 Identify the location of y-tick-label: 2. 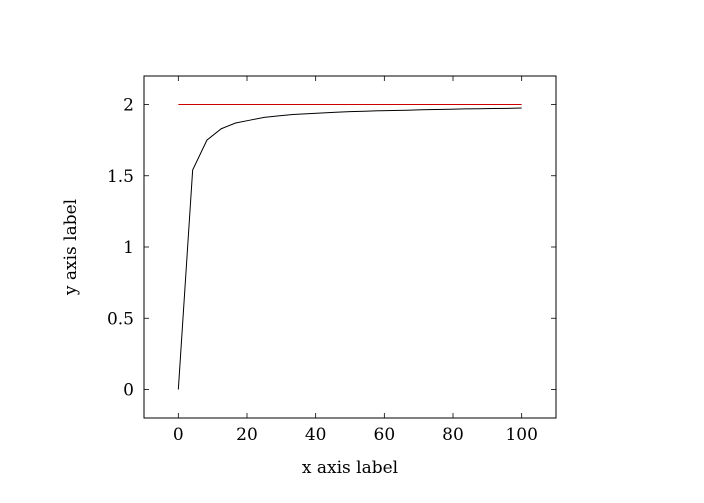
(128, 106).